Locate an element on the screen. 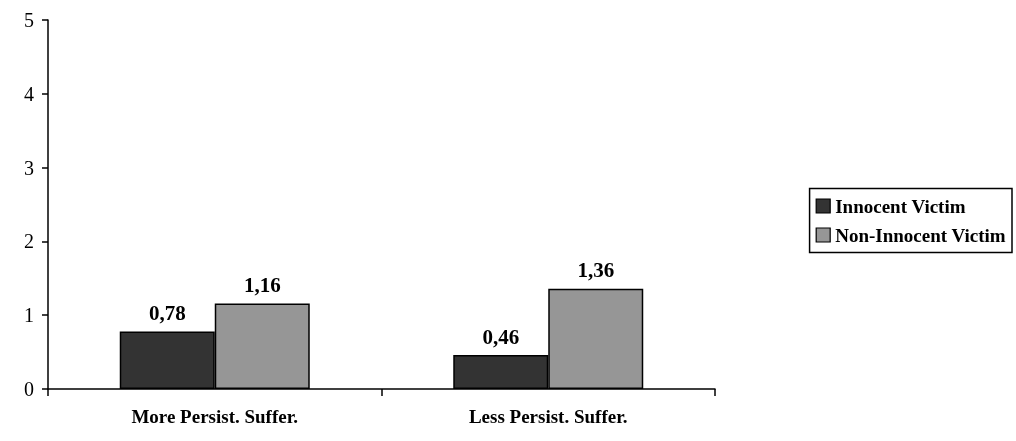  y-tick-label: 2 is located at coordinates (29, 241).